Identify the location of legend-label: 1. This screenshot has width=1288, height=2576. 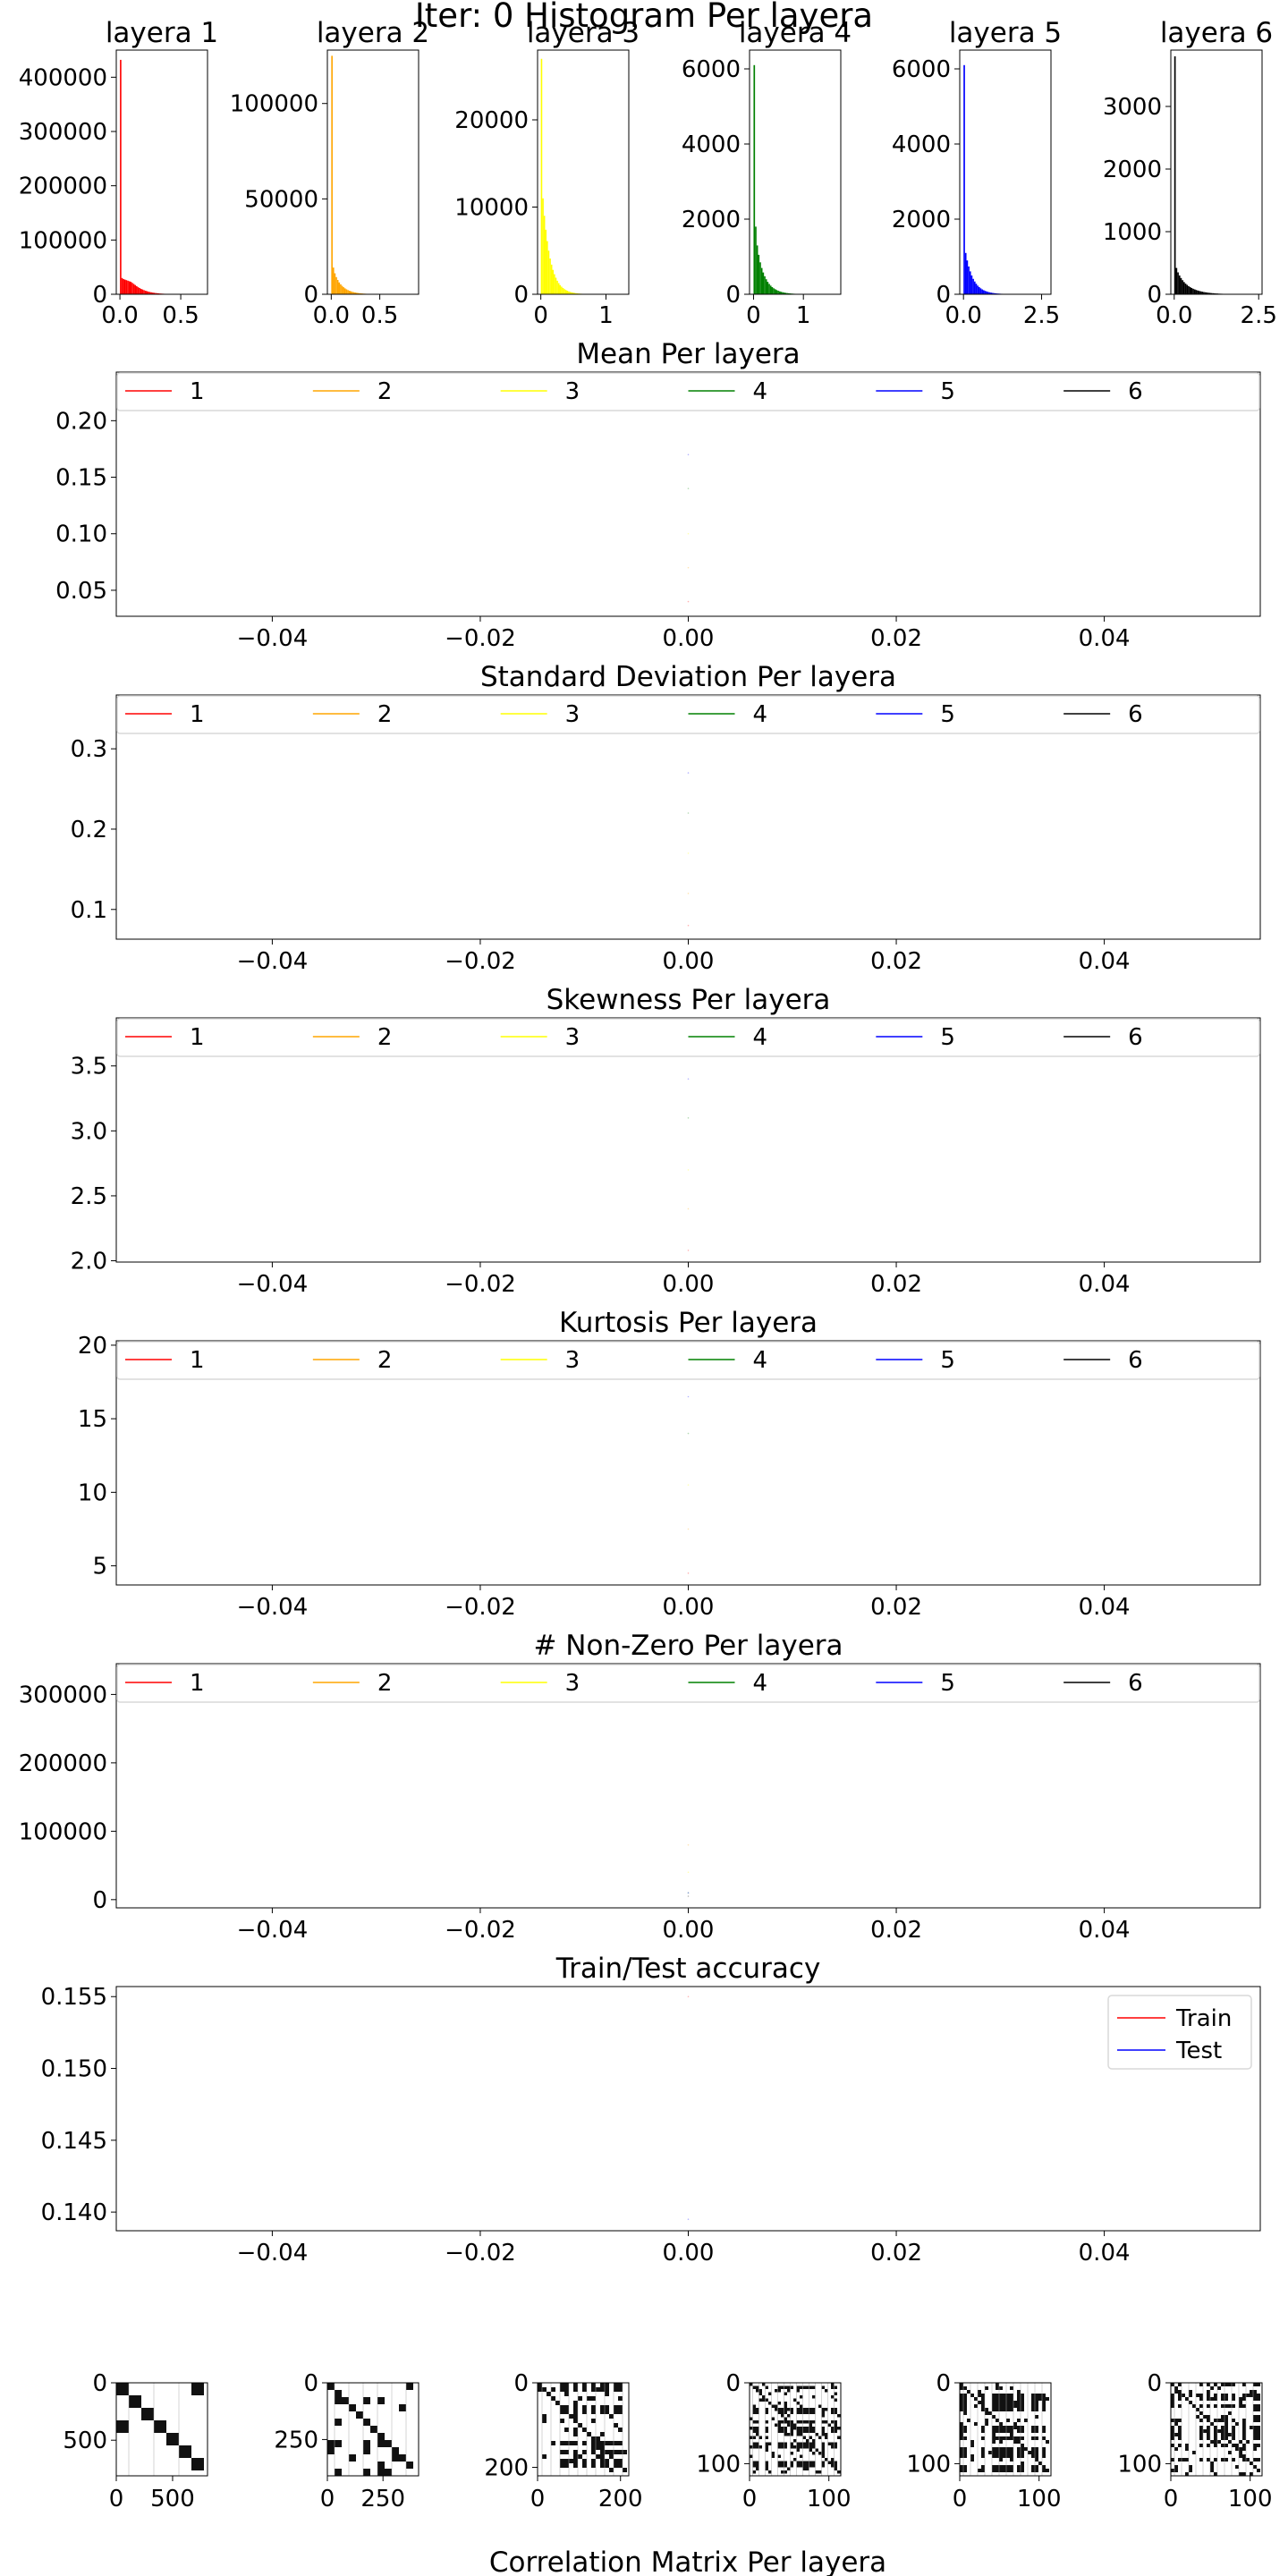
(197, 1360).